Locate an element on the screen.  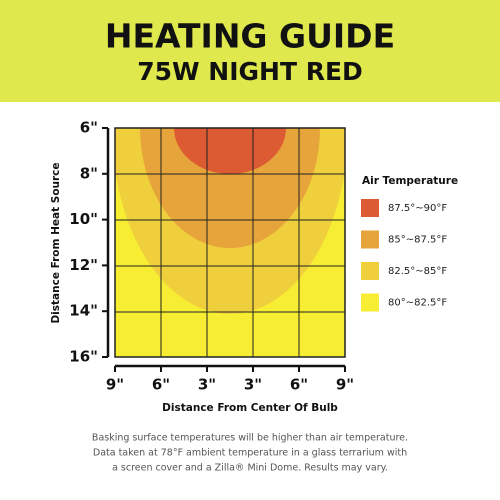
legend: 87.5°~90°F 85°~87.5°F 82.5°~85°F 80°~82.5°F is located at coordinates (404, 255).